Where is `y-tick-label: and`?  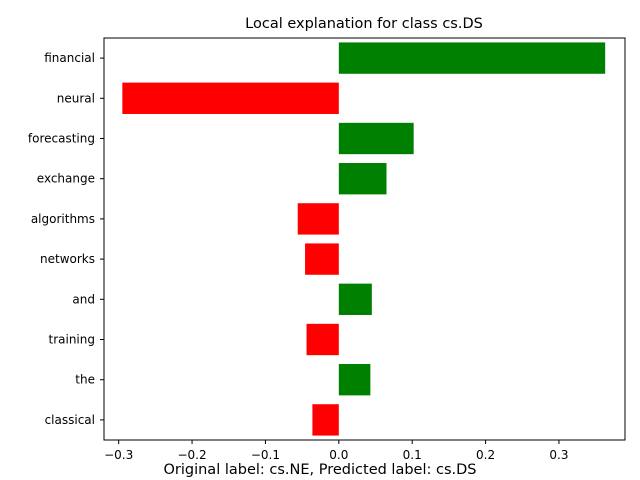 y-tick-label: and is located at coordinates (83, 299).